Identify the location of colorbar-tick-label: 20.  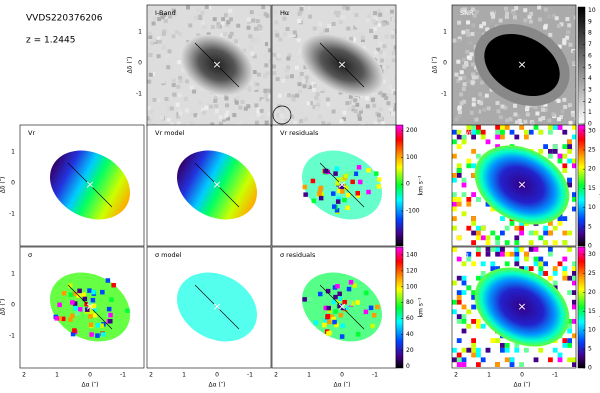
(410, 350).